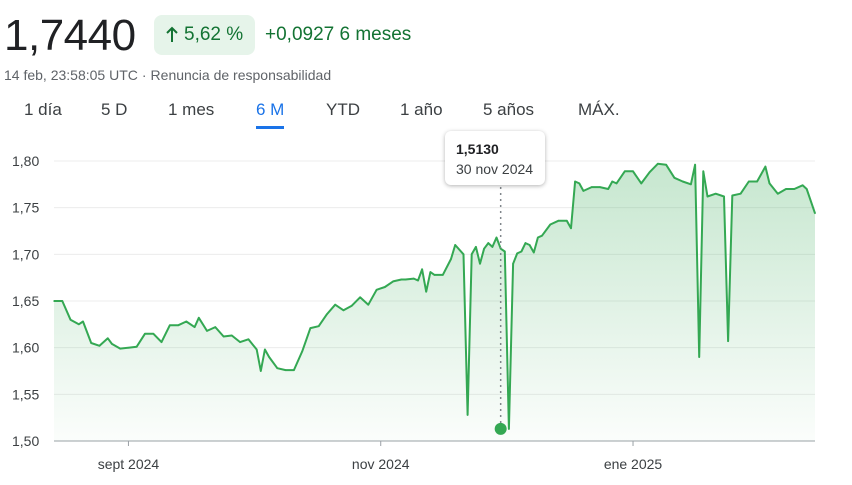 This screenshot has height=485, width=852. What do you see at coordinates (421, 109) in the screenshot?
I see `tab-1-year: 1 año` at bounding box center [421, 109].